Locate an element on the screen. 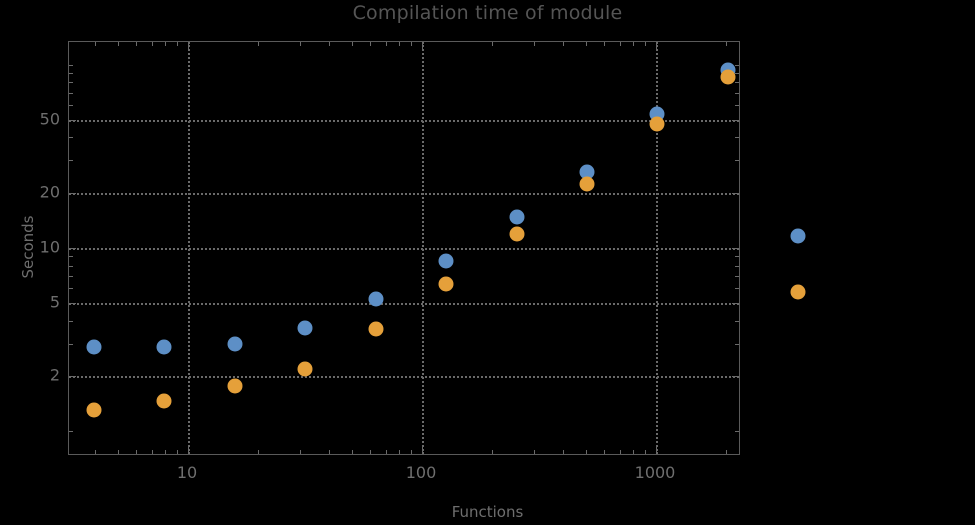  x-tick-label: 1000 is located at coordinates (655, 472).